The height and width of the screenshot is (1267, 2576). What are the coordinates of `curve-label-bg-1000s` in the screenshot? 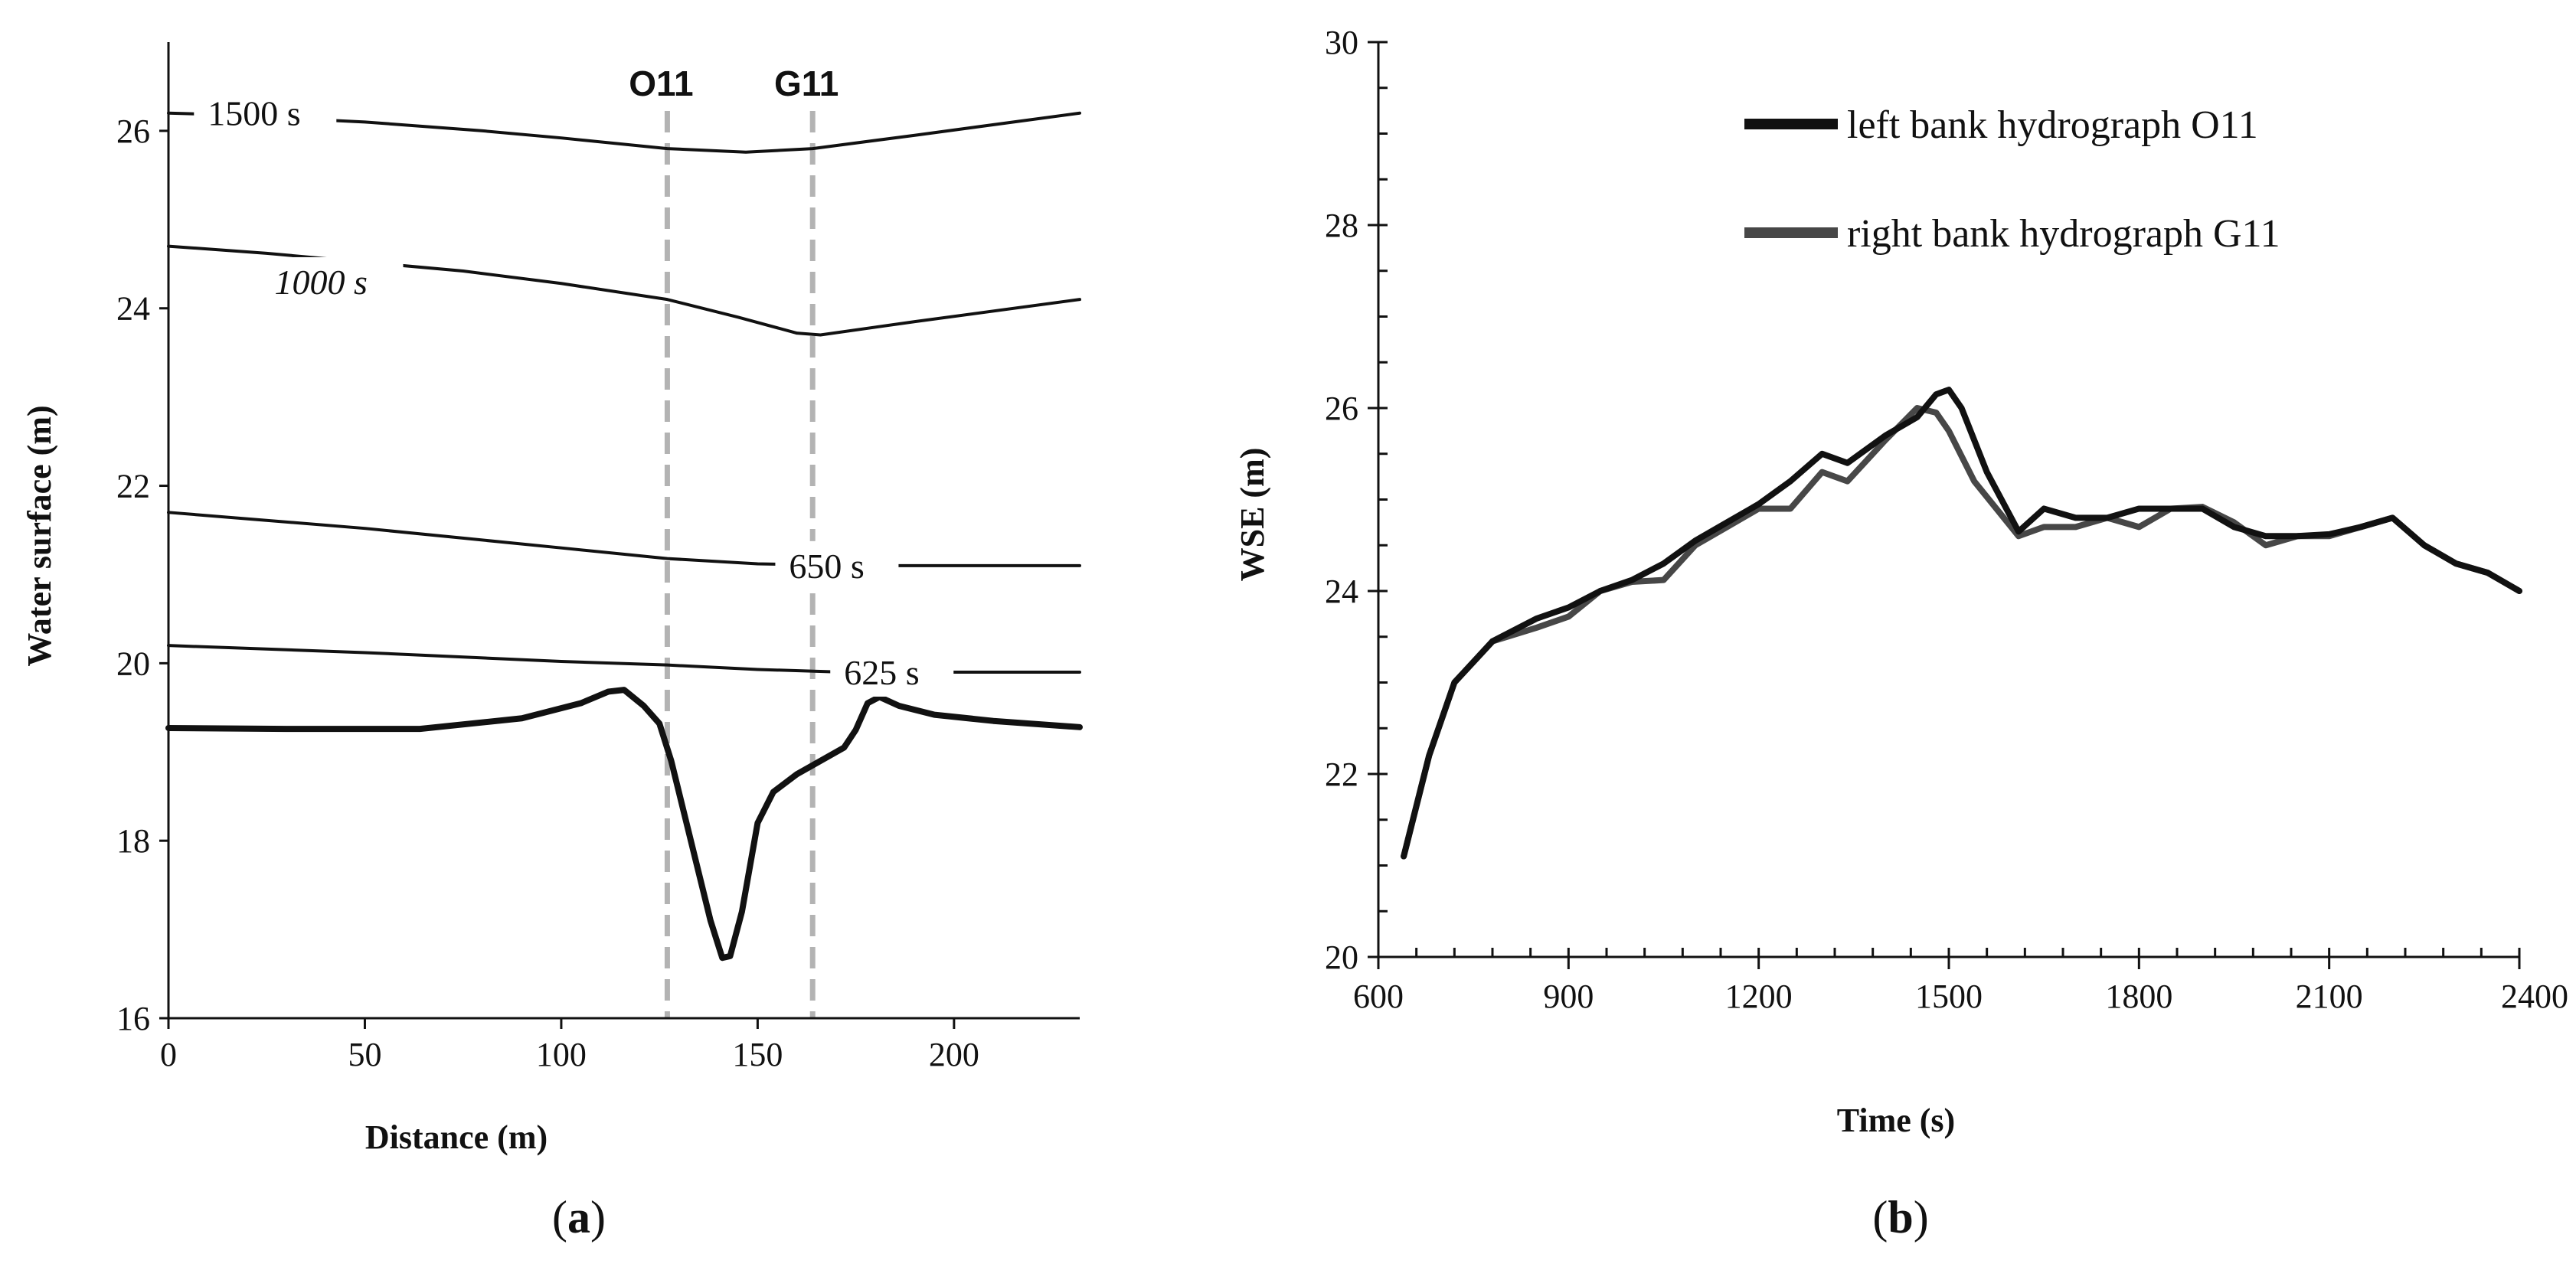 It's located at (332, 281).